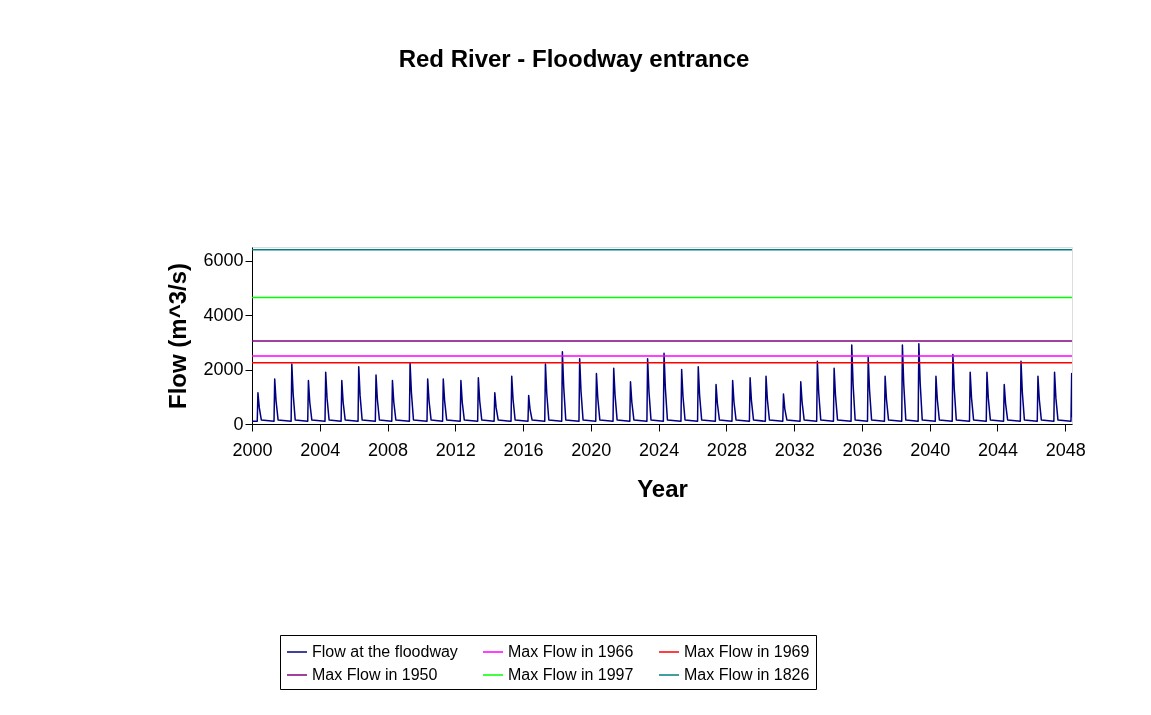 This screenshot has width=1151, height=715. What do you see at coordinates (662, 488) in the screenshot?
I see `x-axis-title: Year` at bounding box center [662, 488].